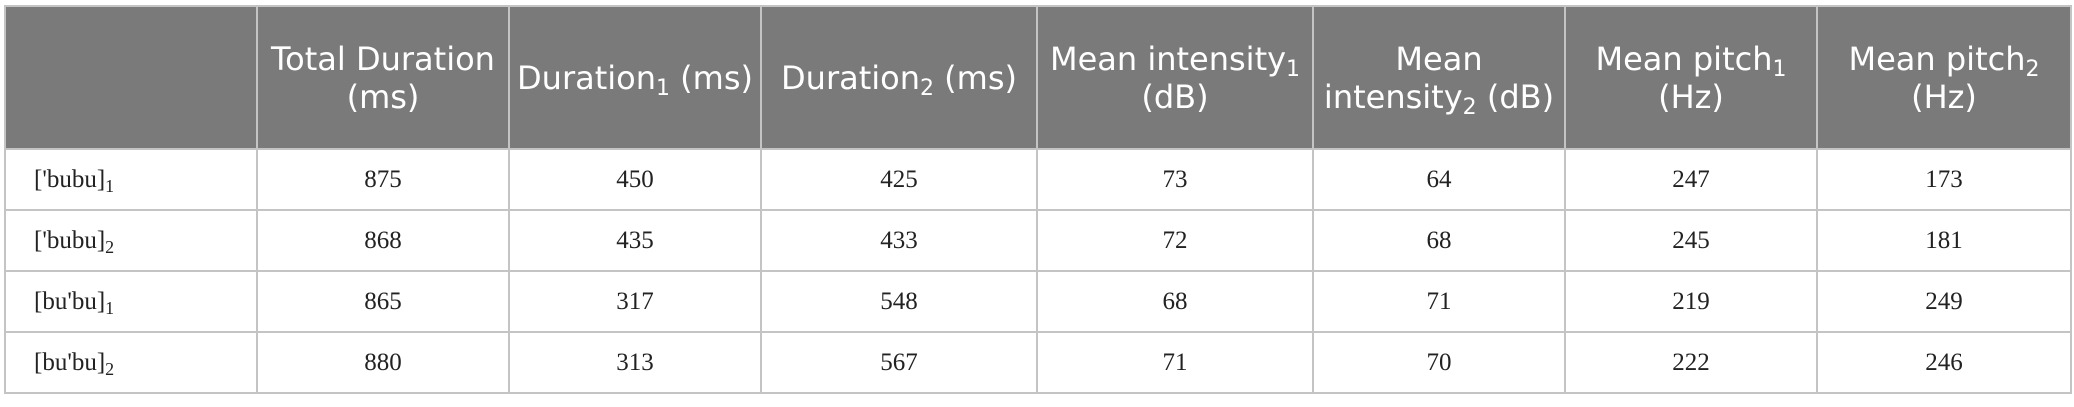 The height and width of the screenshot is (407, 2074). What do you see at coordinates (1175, 77) in the screenshot?
I see `header-mean-intensity-1: Mean intensity1 (dB)` at bounding box center [1175, 77].